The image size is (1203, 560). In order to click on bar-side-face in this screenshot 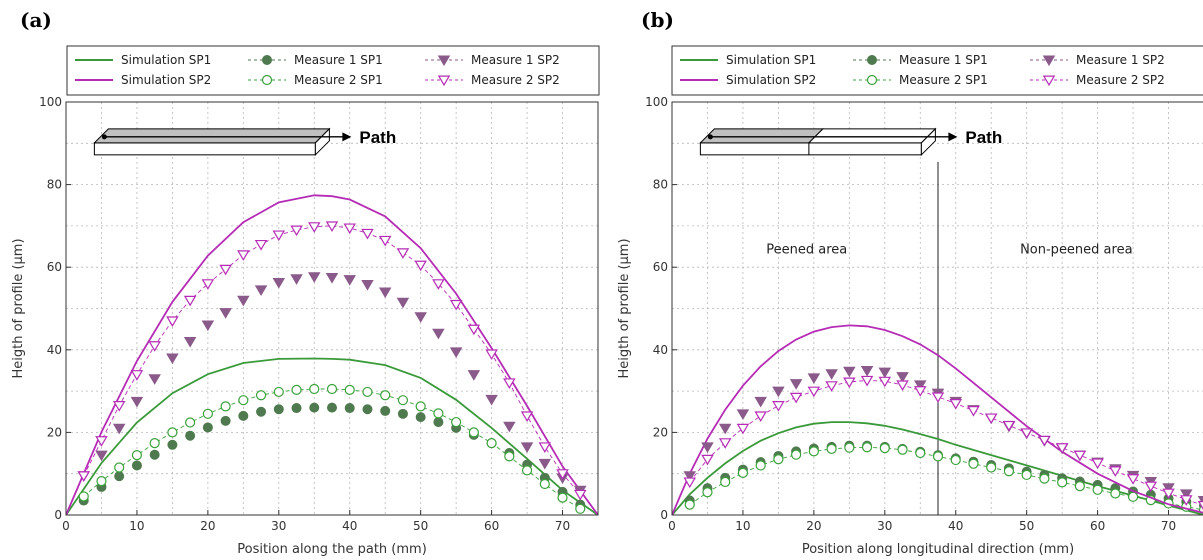, I will do `click(322, 142)`.